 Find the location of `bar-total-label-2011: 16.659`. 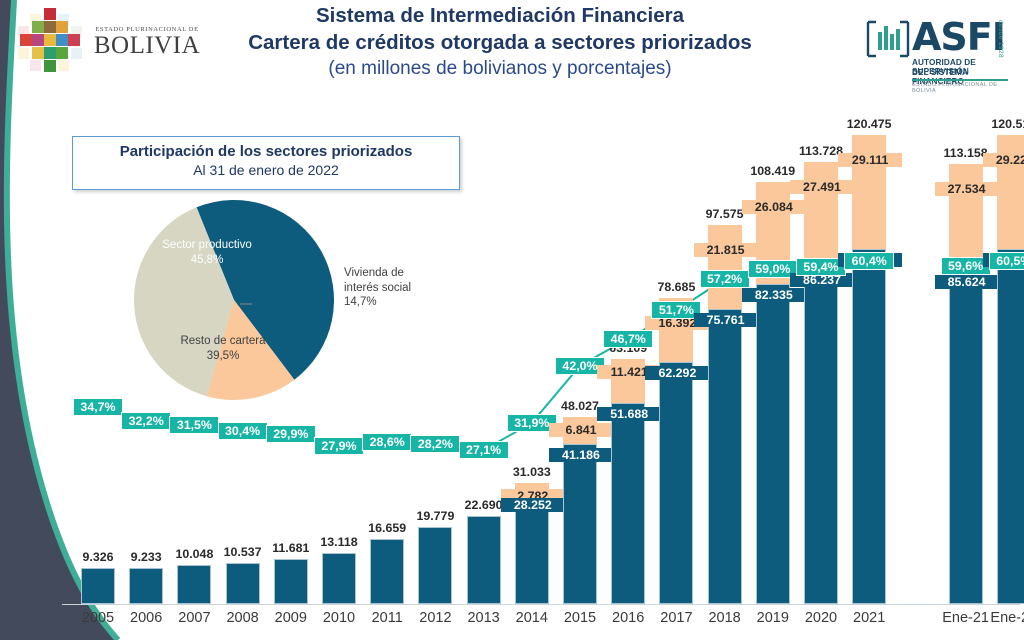

bar-total-label-2011: 16.659 is located at coordinates (387, 528).